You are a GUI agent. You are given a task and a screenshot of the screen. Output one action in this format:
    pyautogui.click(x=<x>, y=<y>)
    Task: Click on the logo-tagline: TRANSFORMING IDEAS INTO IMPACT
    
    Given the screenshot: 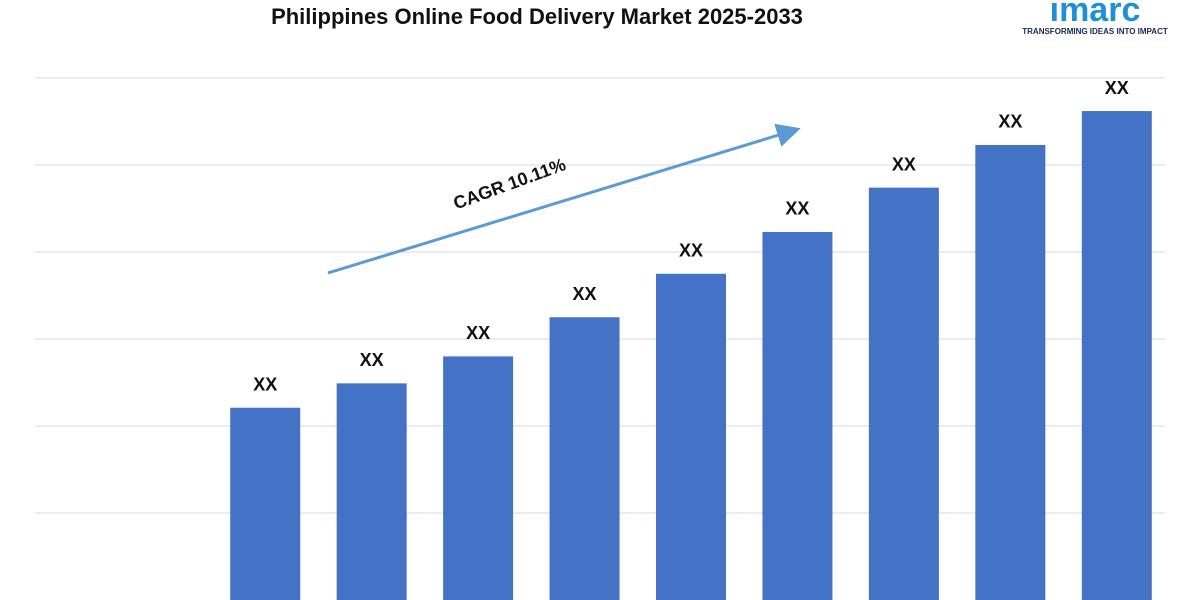 What is the action you would take?
    pyautogui.click(x=1095, y=31)
    